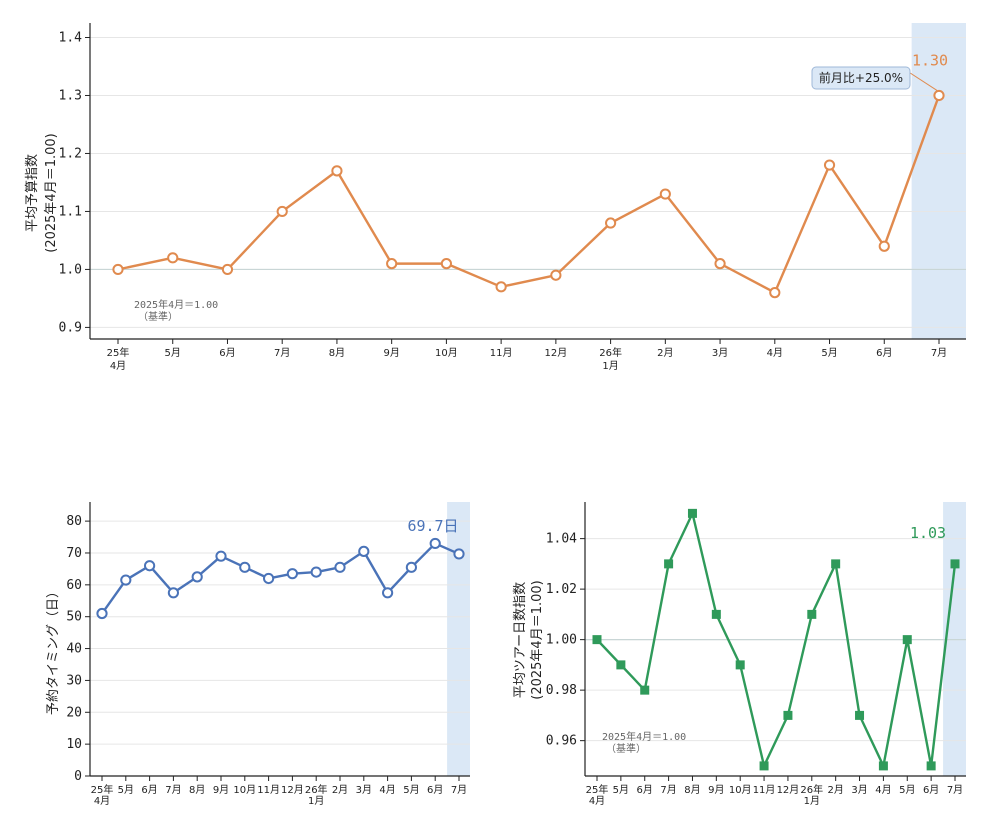 This screenshot has height=833, width=991. What do you see at coordinates (561, 589) in the screenshot?
I see `y-tick-label: 1.02` at bounding box center [561, 589].